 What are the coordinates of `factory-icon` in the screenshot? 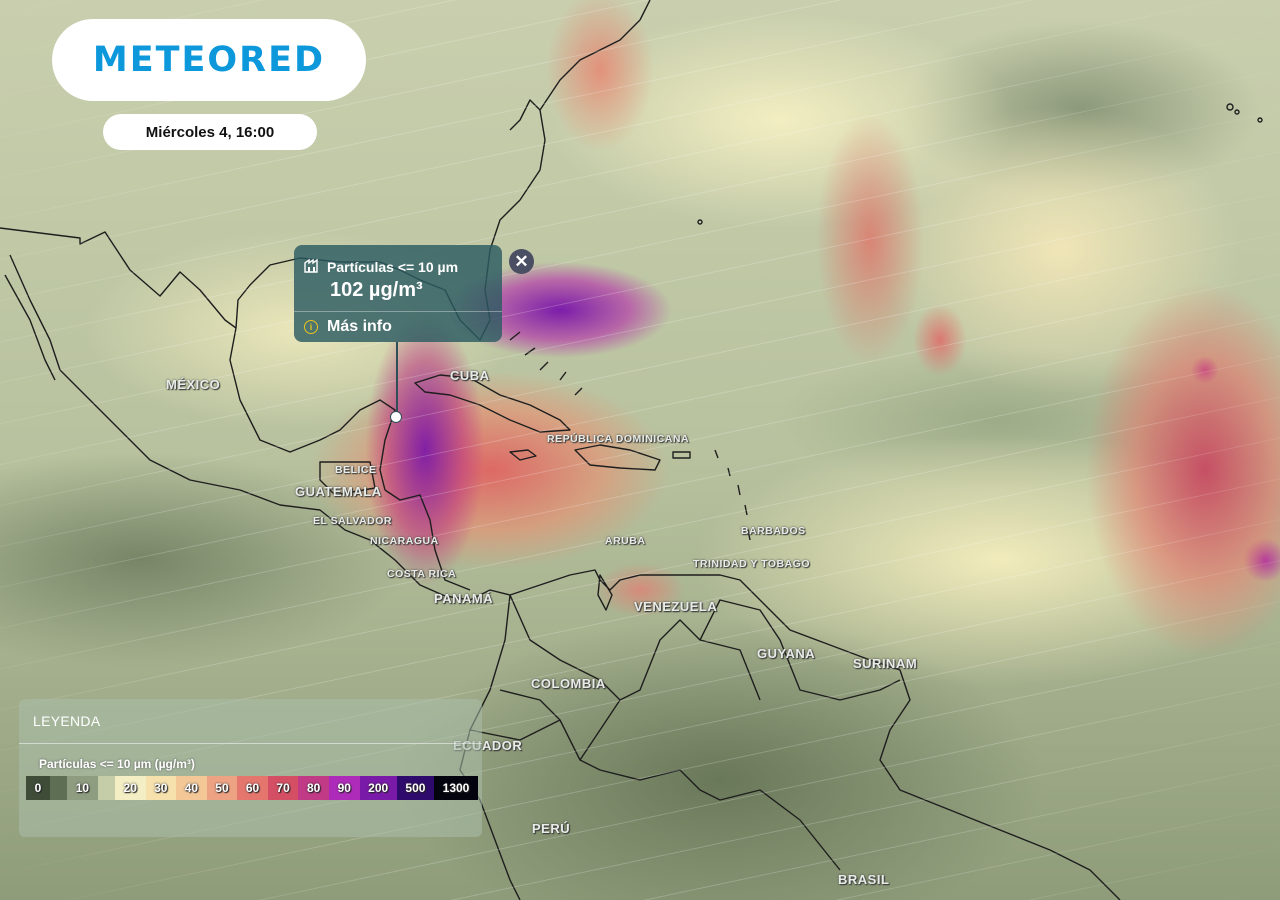 It's located at (312, 266).